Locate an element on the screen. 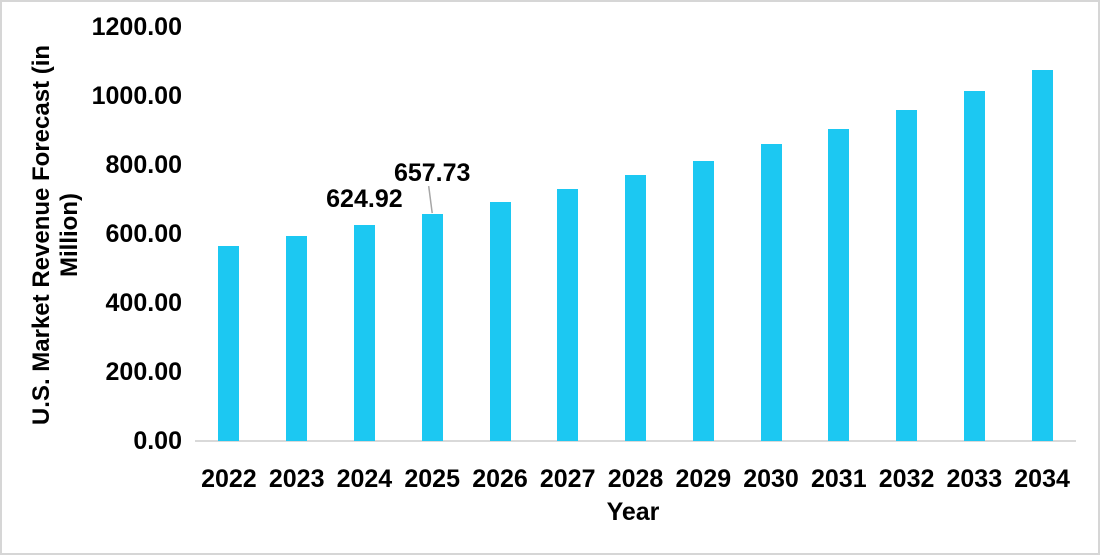 This screenshot has width=1100, height=555. y-tick-label-600: 600.00 is located at coordinates (143, 234).